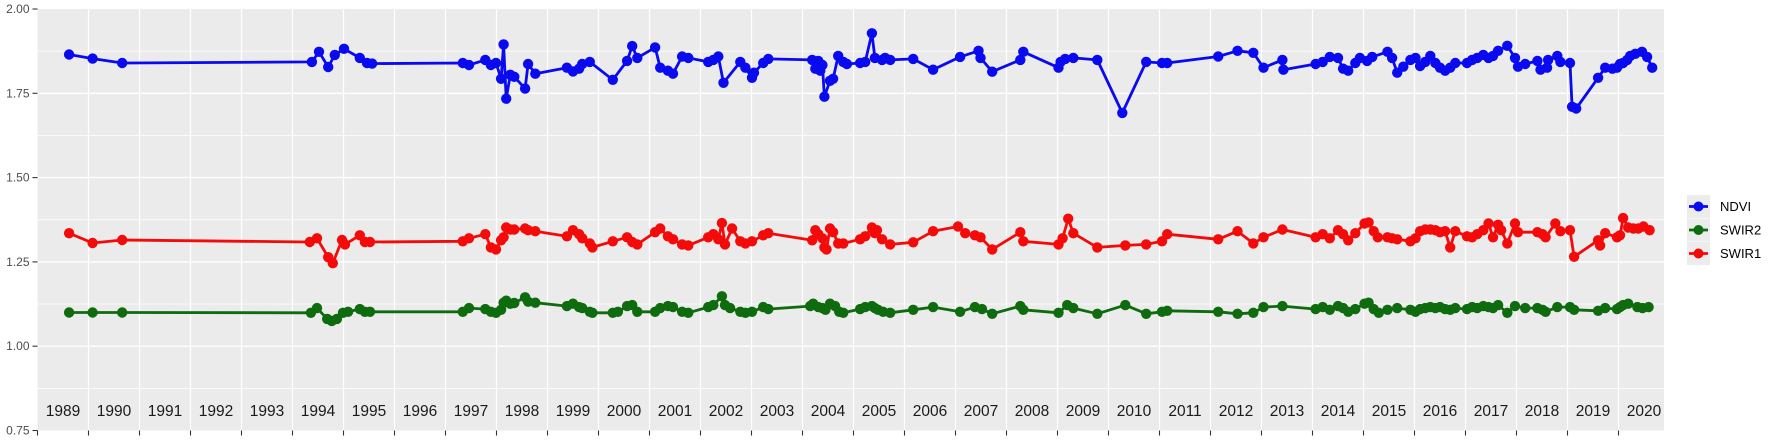 The image size is (1773, 447). What do you see at coordinates (1735, 206) in the screenshot?
I see `legend-label-NDVI: NDVI` at bounding box center [1735, 206].